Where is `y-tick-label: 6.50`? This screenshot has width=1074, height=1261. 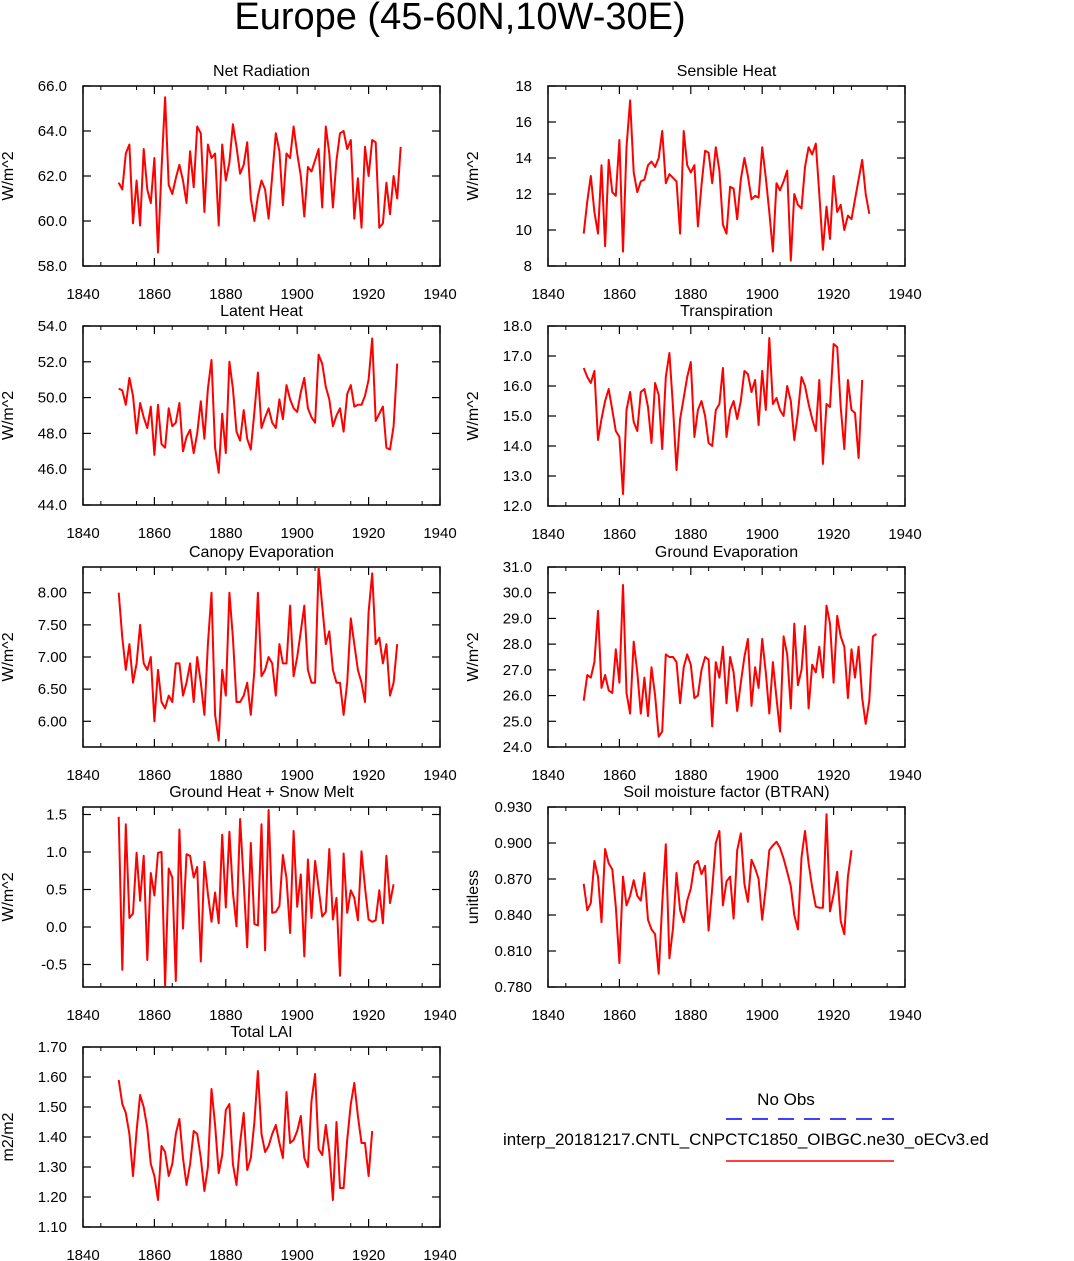 y-tick-label: 6.50 is located at coordinates (52, 689).